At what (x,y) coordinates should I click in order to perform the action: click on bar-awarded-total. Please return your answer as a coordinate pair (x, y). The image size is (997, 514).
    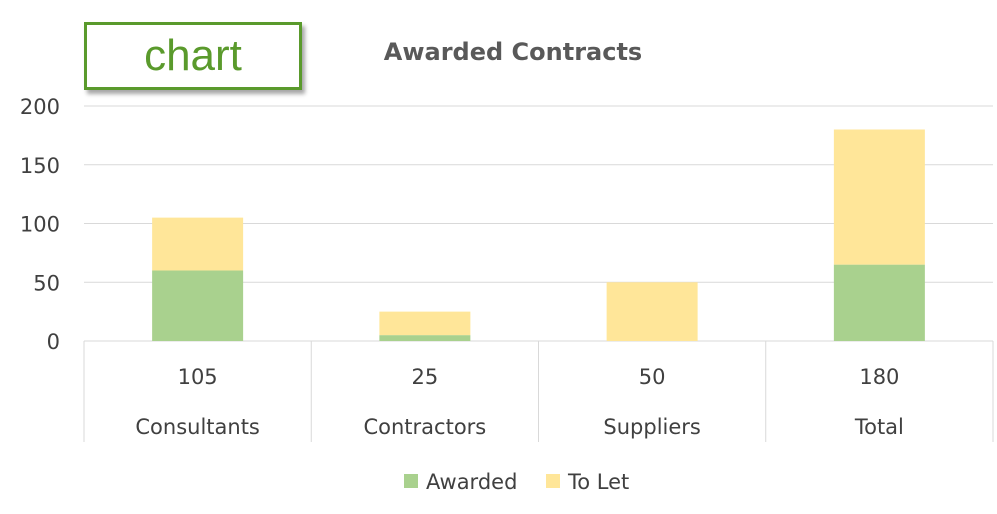
    Looking at the image, I should click on (879, 302).